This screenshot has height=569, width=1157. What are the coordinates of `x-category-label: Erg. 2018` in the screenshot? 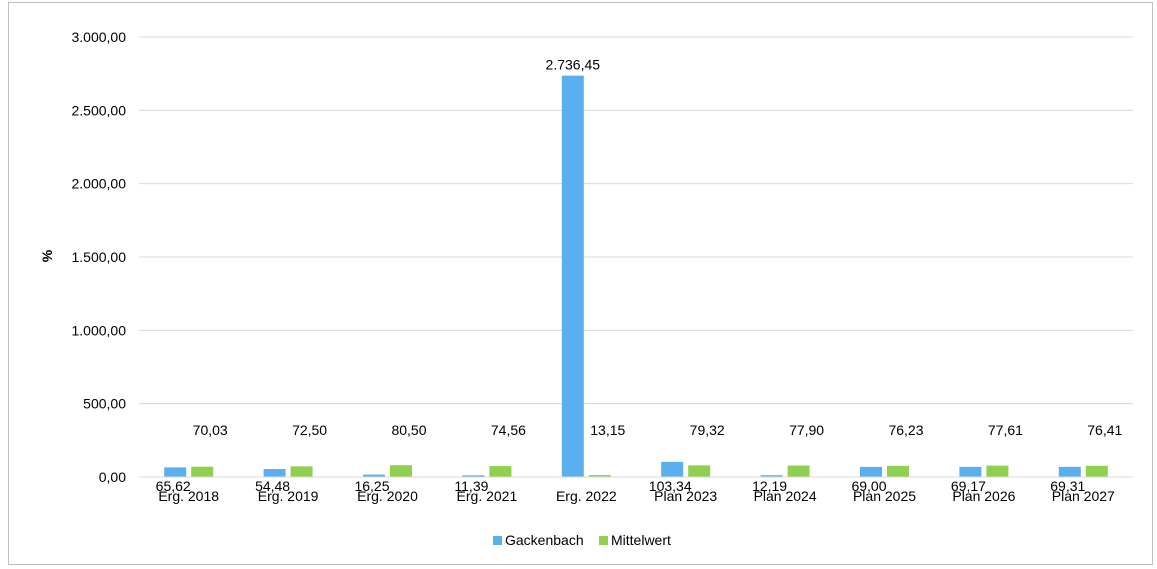 It's located at (188, 496).